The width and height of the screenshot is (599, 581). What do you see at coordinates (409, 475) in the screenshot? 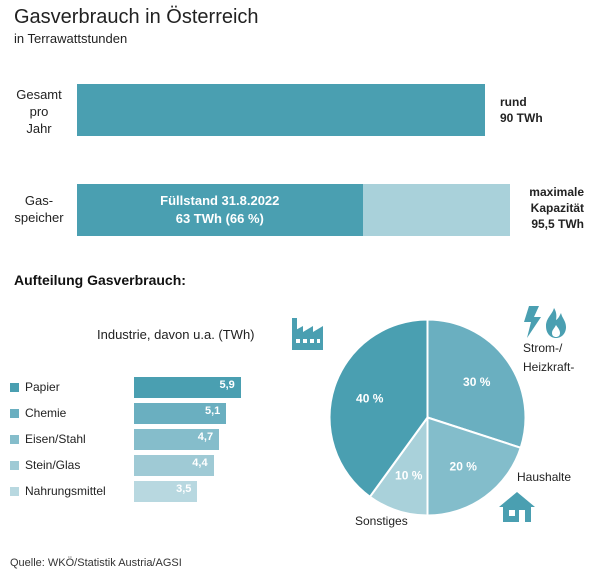
I see `pie-slice-value: 10 %` at bounding box center [409, 475].